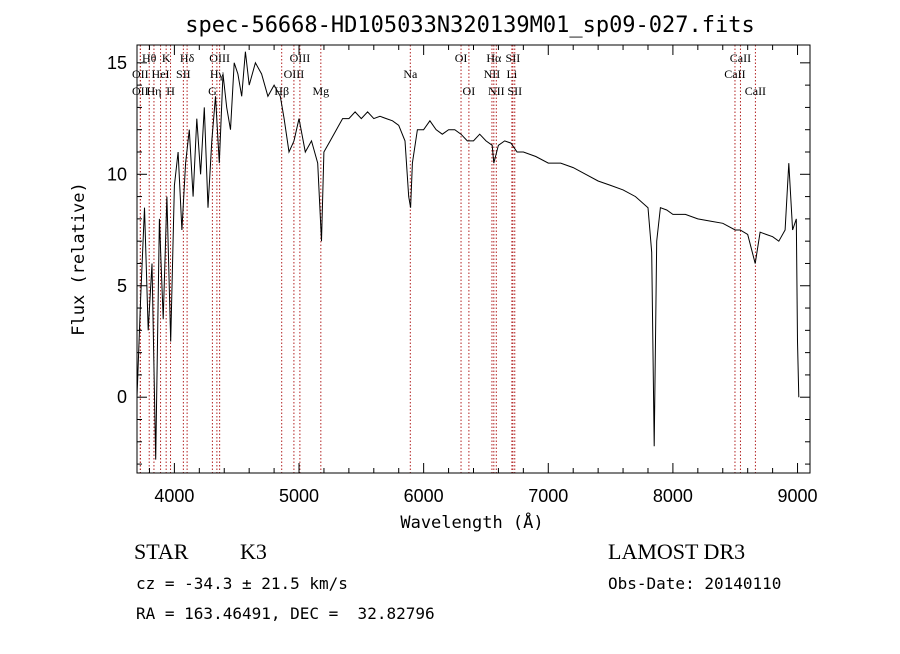  What do you see at coordinates (242, 583) in the screenshot?
I see `redshift-readout: cz = -34.3 ± 21.5 km/s` at bounding box center [242, 583].